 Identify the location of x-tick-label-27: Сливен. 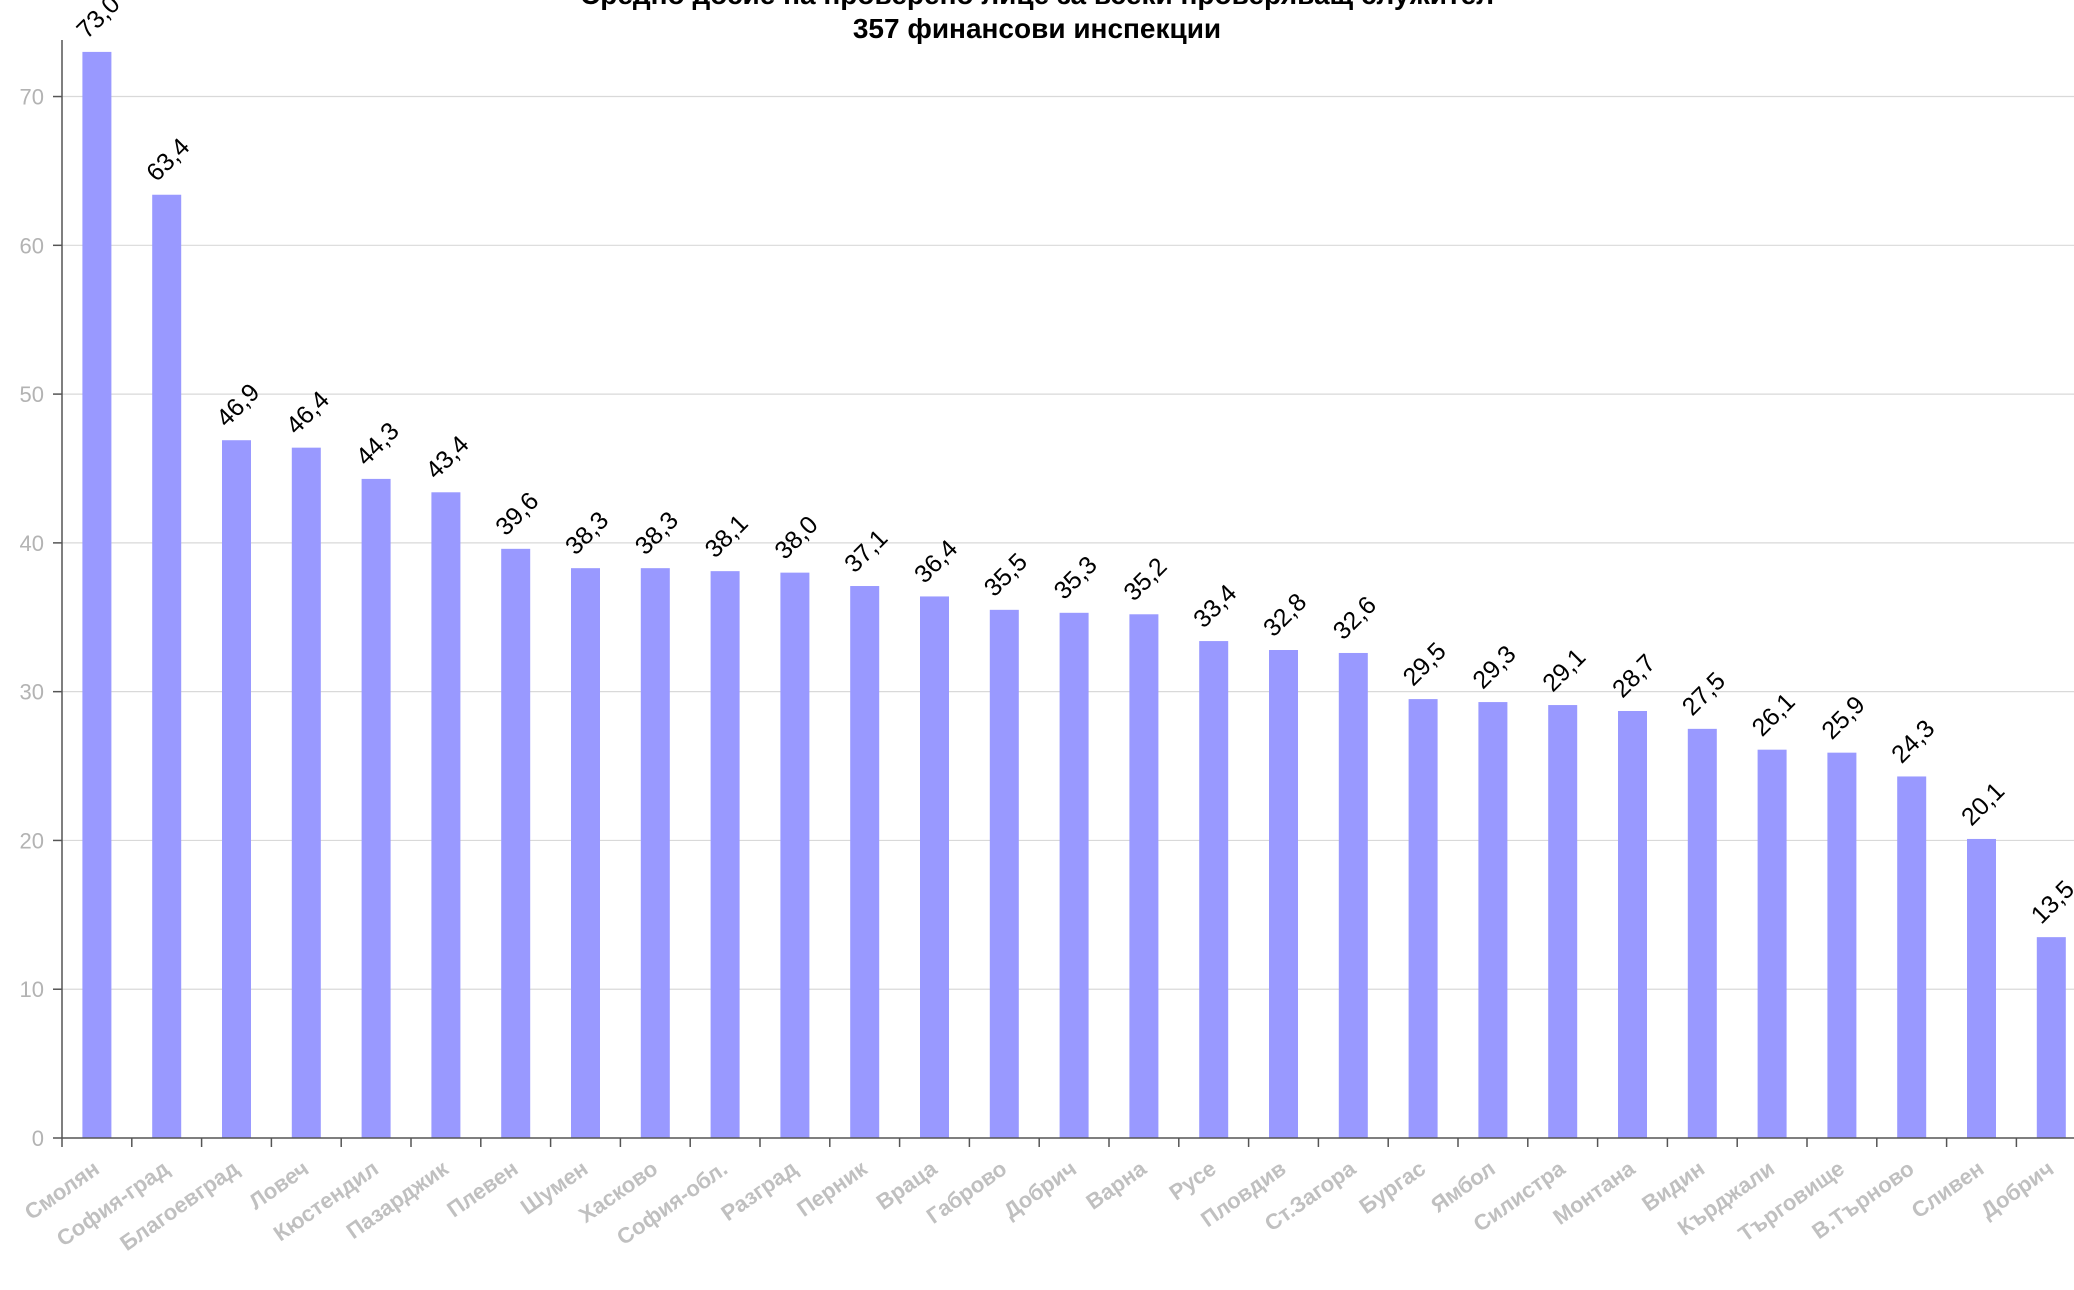
(1948, 1190).